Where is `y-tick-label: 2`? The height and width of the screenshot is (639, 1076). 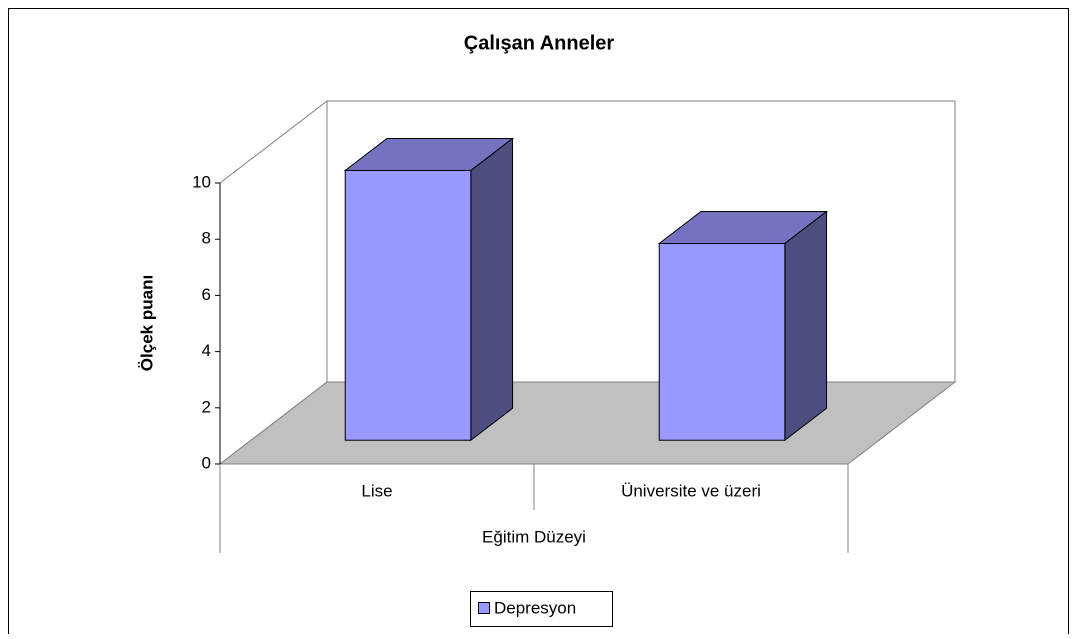 y-tick-label: 2 is located at coordinates (206, 406).